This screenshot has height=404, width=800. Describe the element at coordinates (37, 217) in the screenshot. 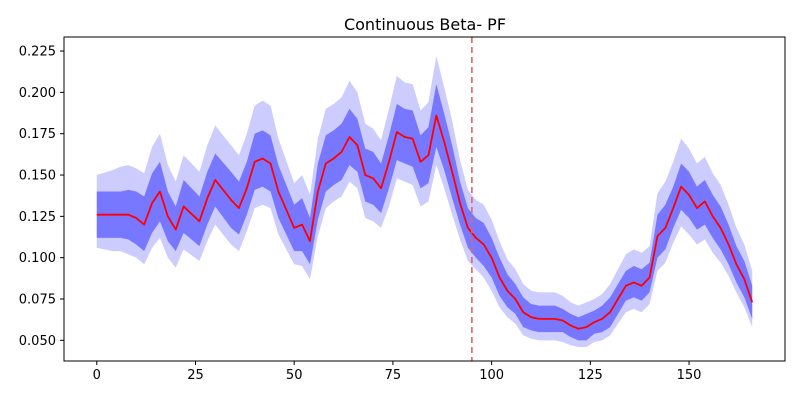

I see `y-tick-label: 0.125` at that location.